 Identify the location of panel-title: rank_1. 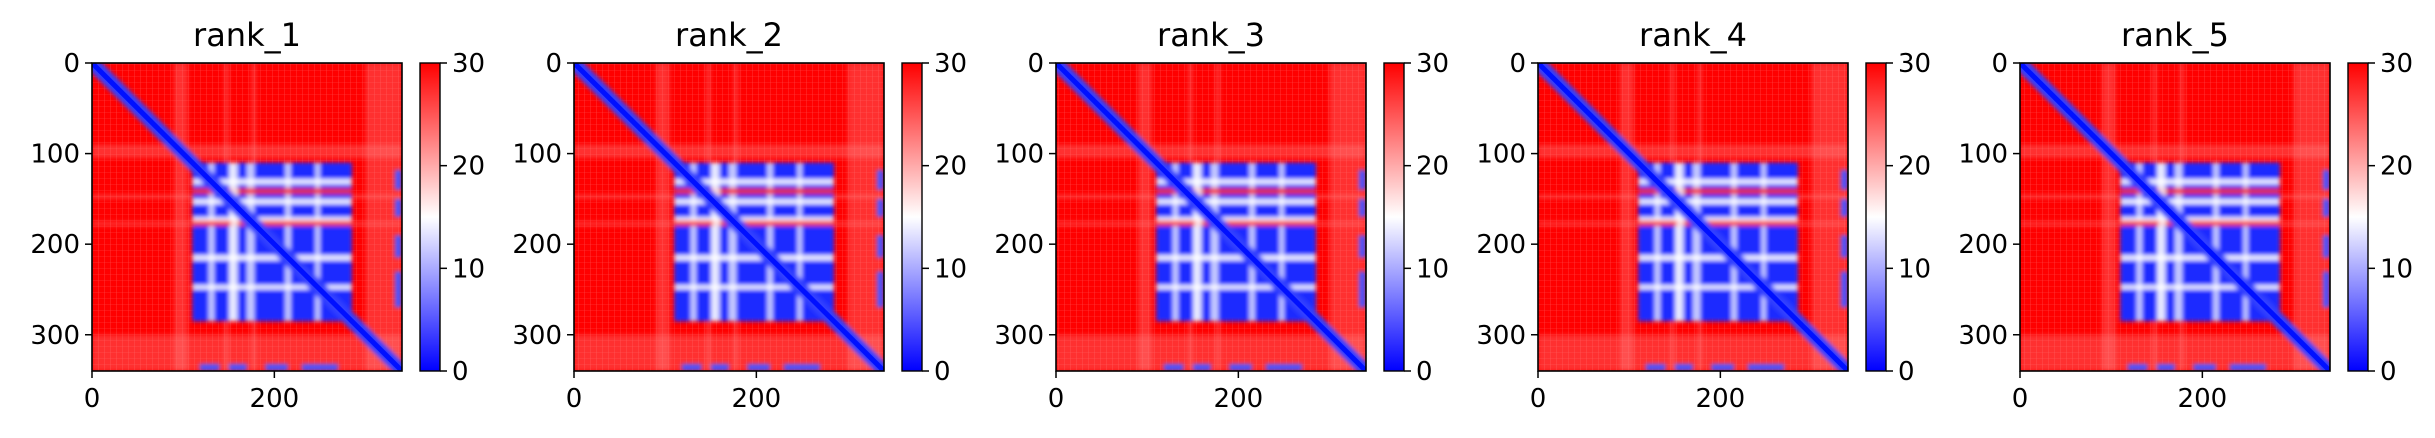
(247, 35).